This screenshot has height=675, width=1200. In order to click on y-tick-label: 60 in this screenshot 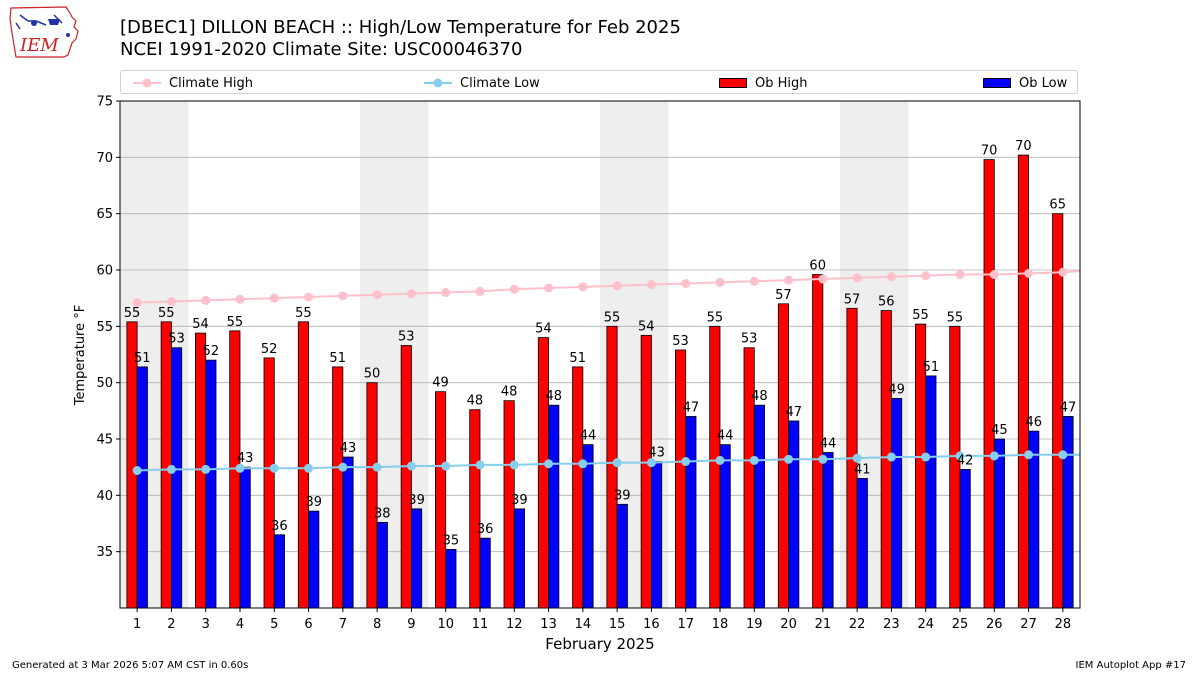, I will do `click(104, 271)`.